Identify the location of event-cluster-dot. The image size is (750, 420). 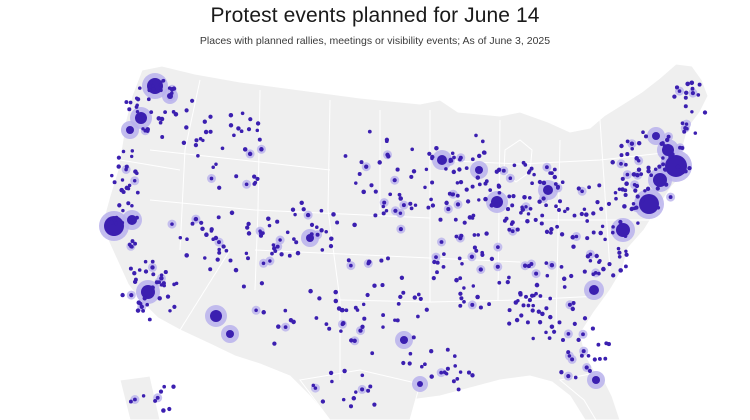
(649, 204).